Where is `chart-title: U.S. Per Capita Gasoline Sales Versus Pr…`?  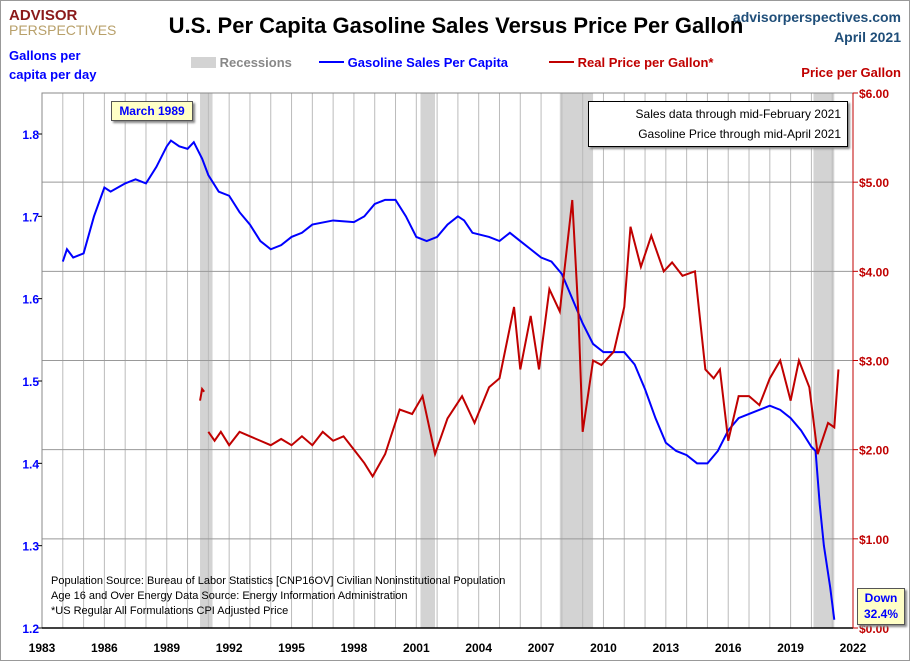 chart-title: U.S. Per Capita Gasoline Sales Versus Pr… is located at coordinates (456, 25).